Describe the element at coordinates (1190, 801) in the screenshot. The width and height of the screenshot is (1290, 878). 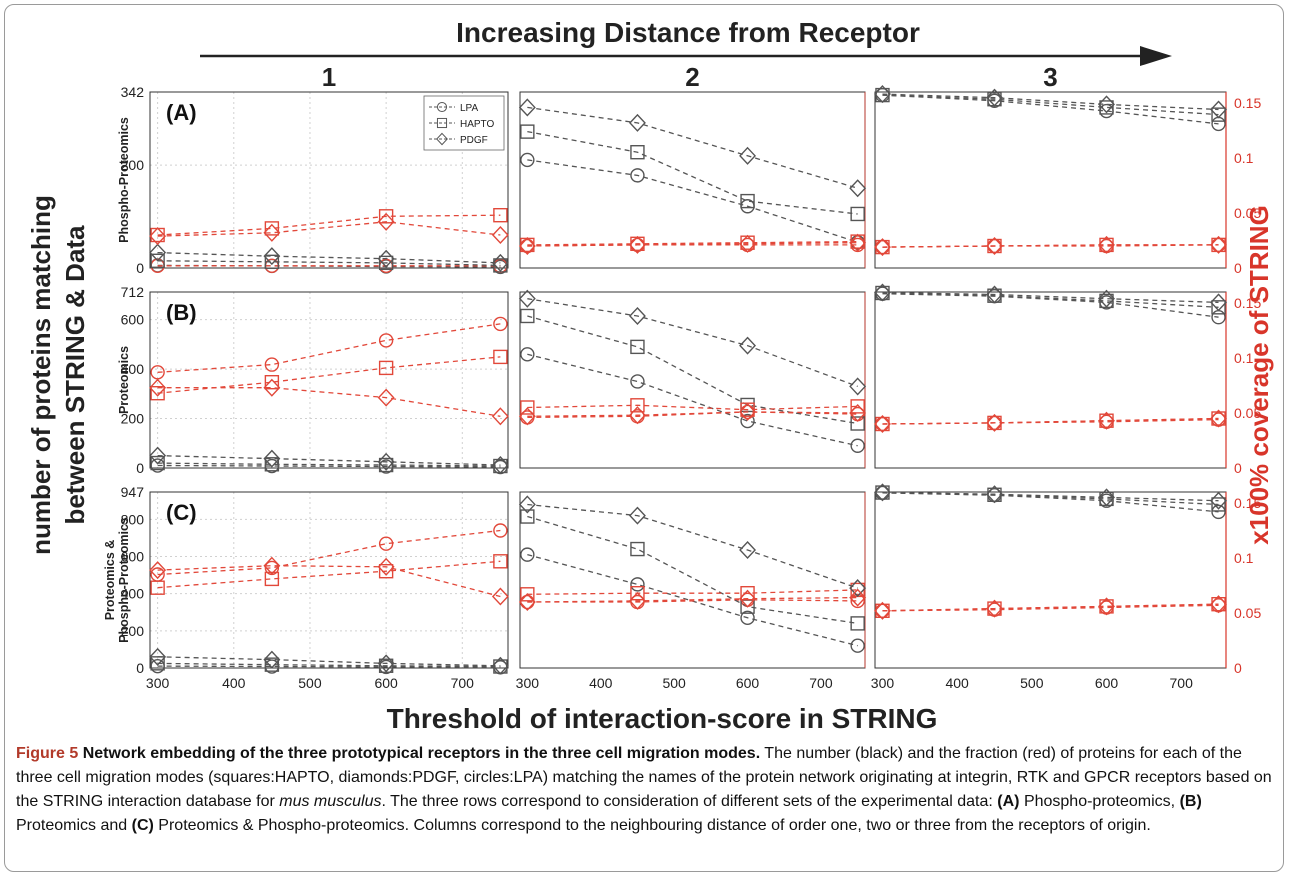
I see `caption-label-b: (B)` at that location.